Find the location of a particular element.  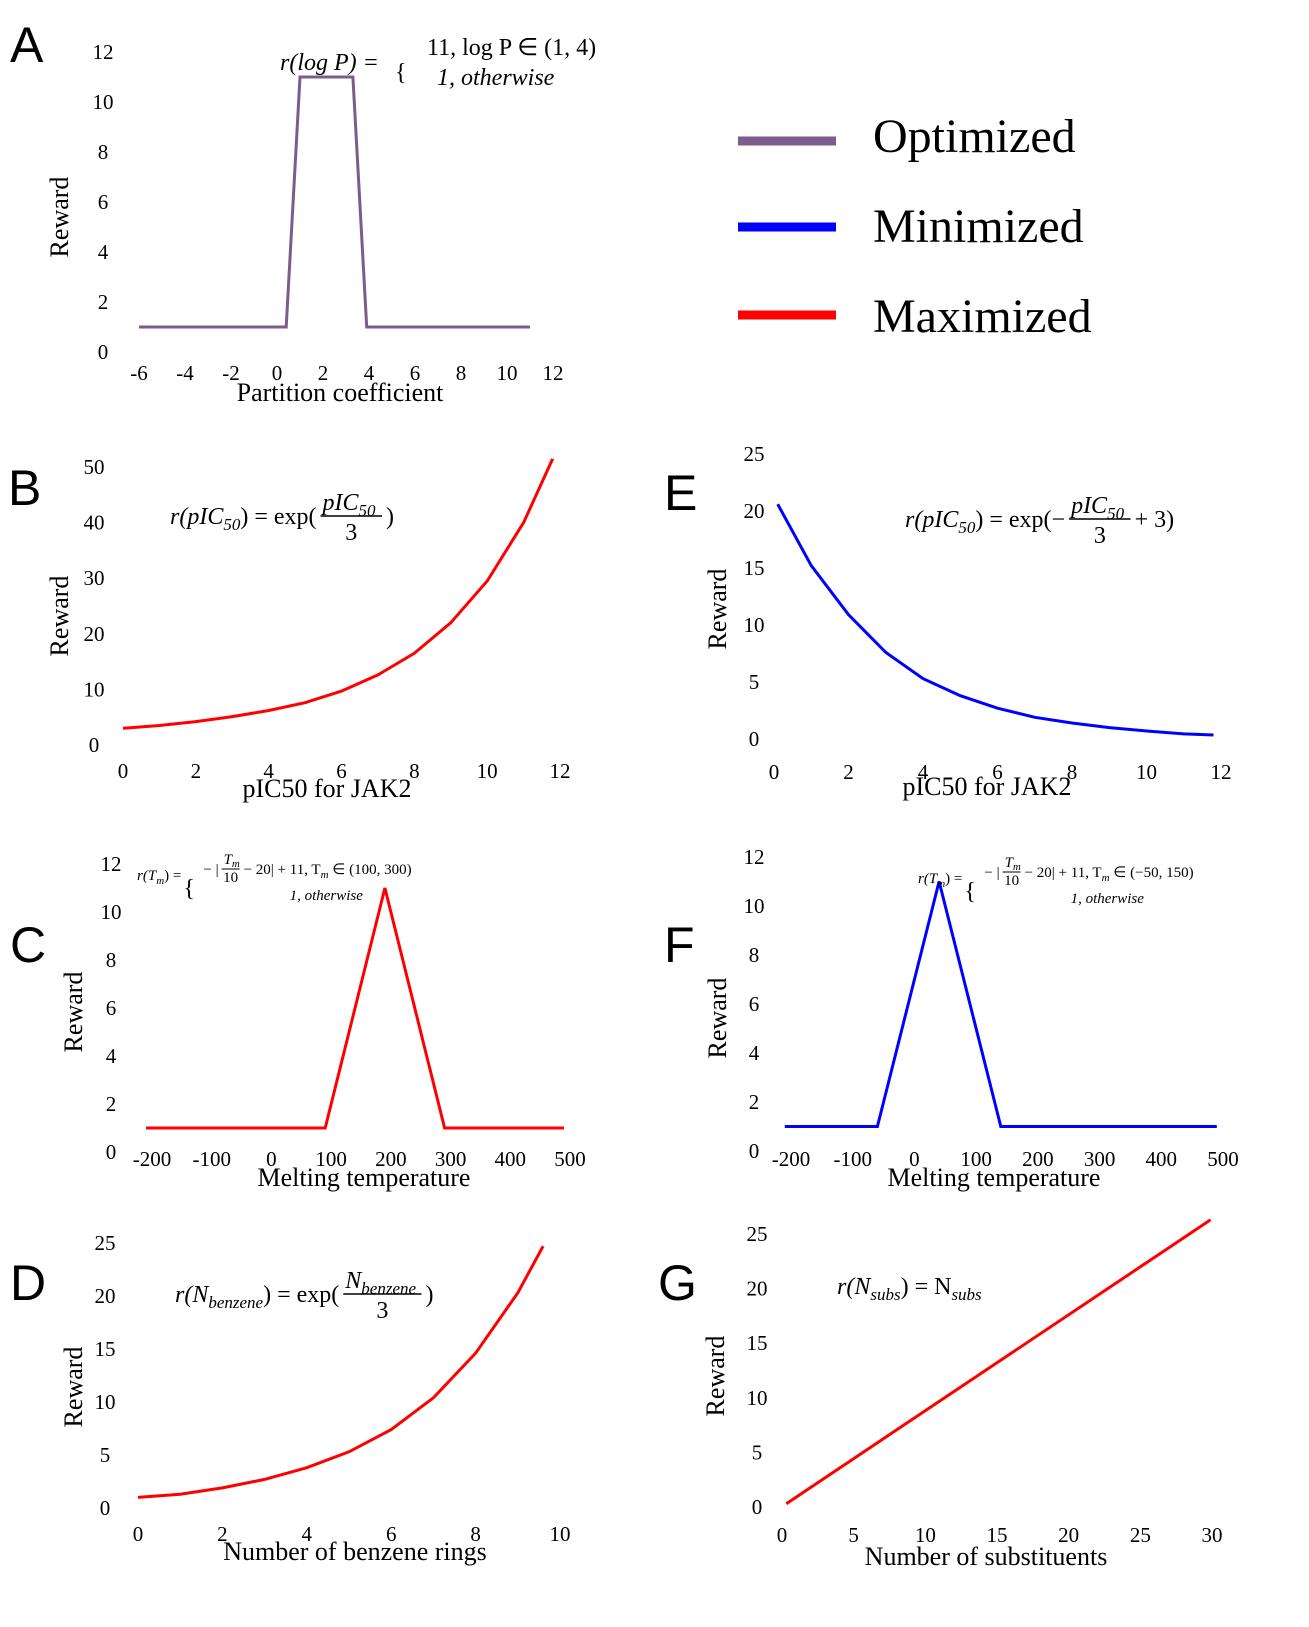

panel-letter-a: A is located at coordinates (27, 45).